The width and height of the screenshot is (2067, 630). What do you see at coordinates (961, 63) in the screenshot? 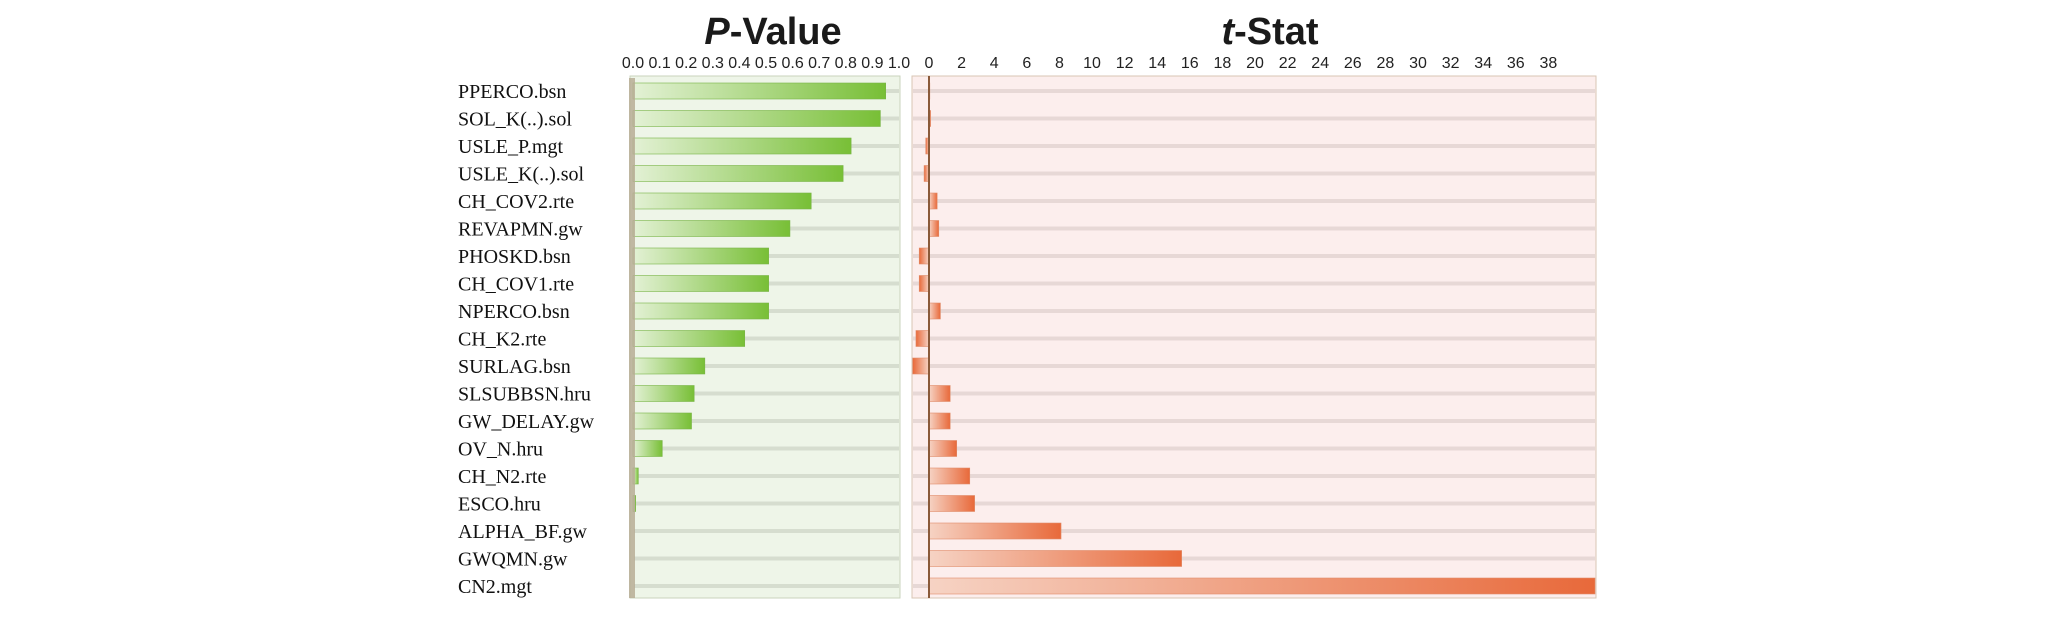
I see `tstat-tick-label: 2` at bounding box center [961, 63].